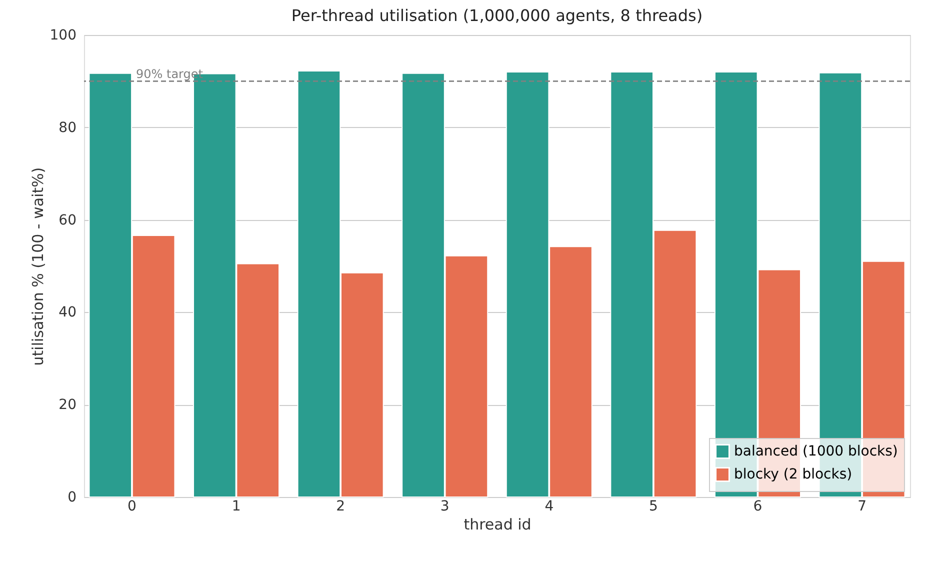 The height and width of the screenshot is (570, 937). Describe the element at coordinates (67, 128) in the screenshot. I see `y-tick-label: 80` at that location.